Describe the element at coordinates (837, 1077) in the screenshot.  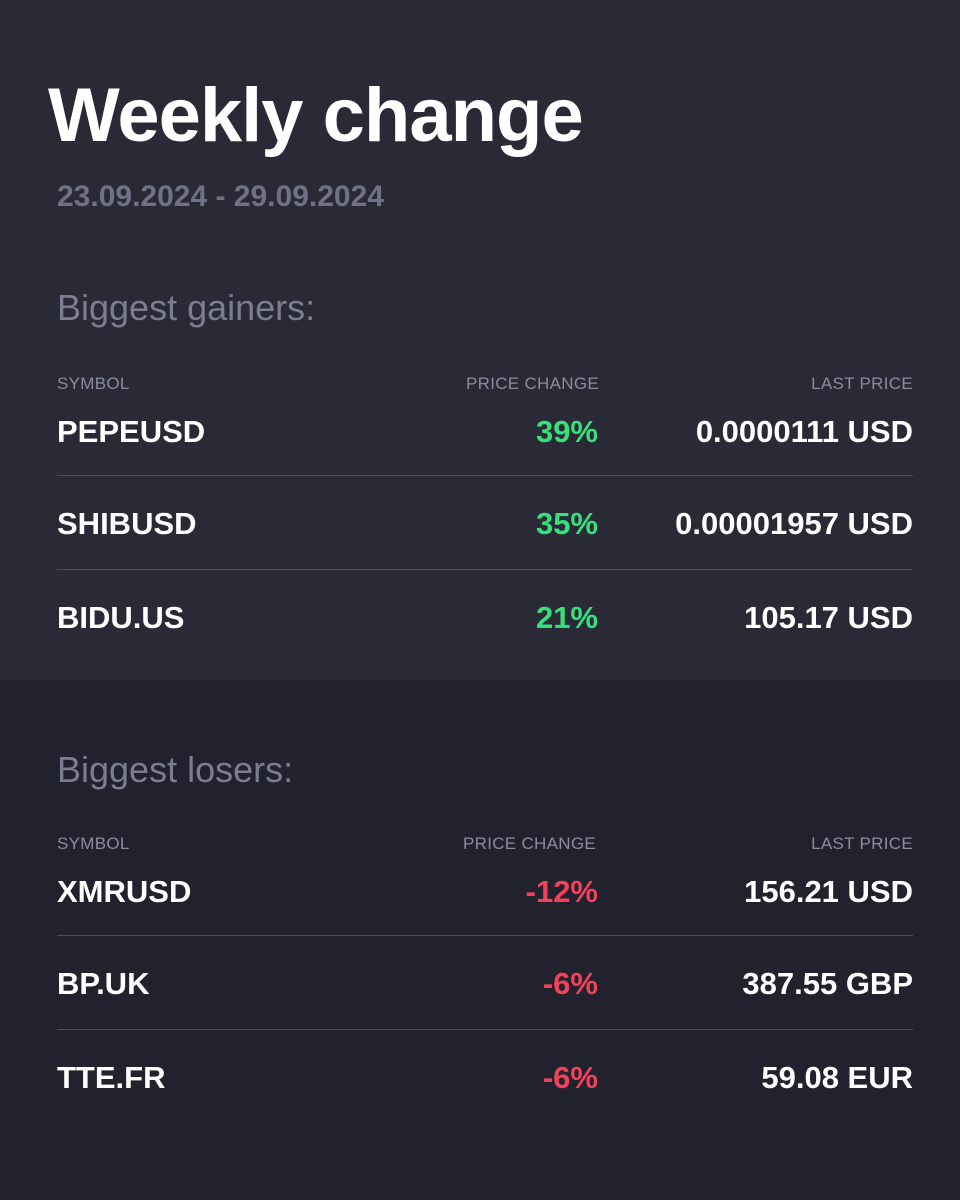
I see `row-last-price: 59.08 EUR` at that location.